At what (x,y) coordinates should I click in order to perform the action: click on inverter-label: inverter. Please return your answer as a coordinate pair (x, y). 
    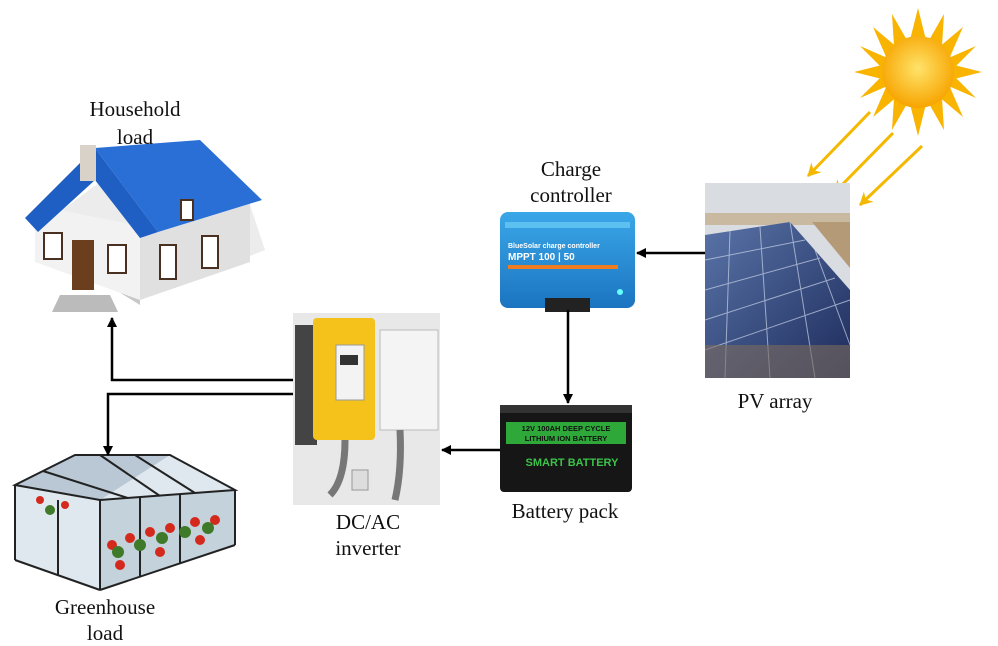
    Looking at the image, I should click on (367, 548).